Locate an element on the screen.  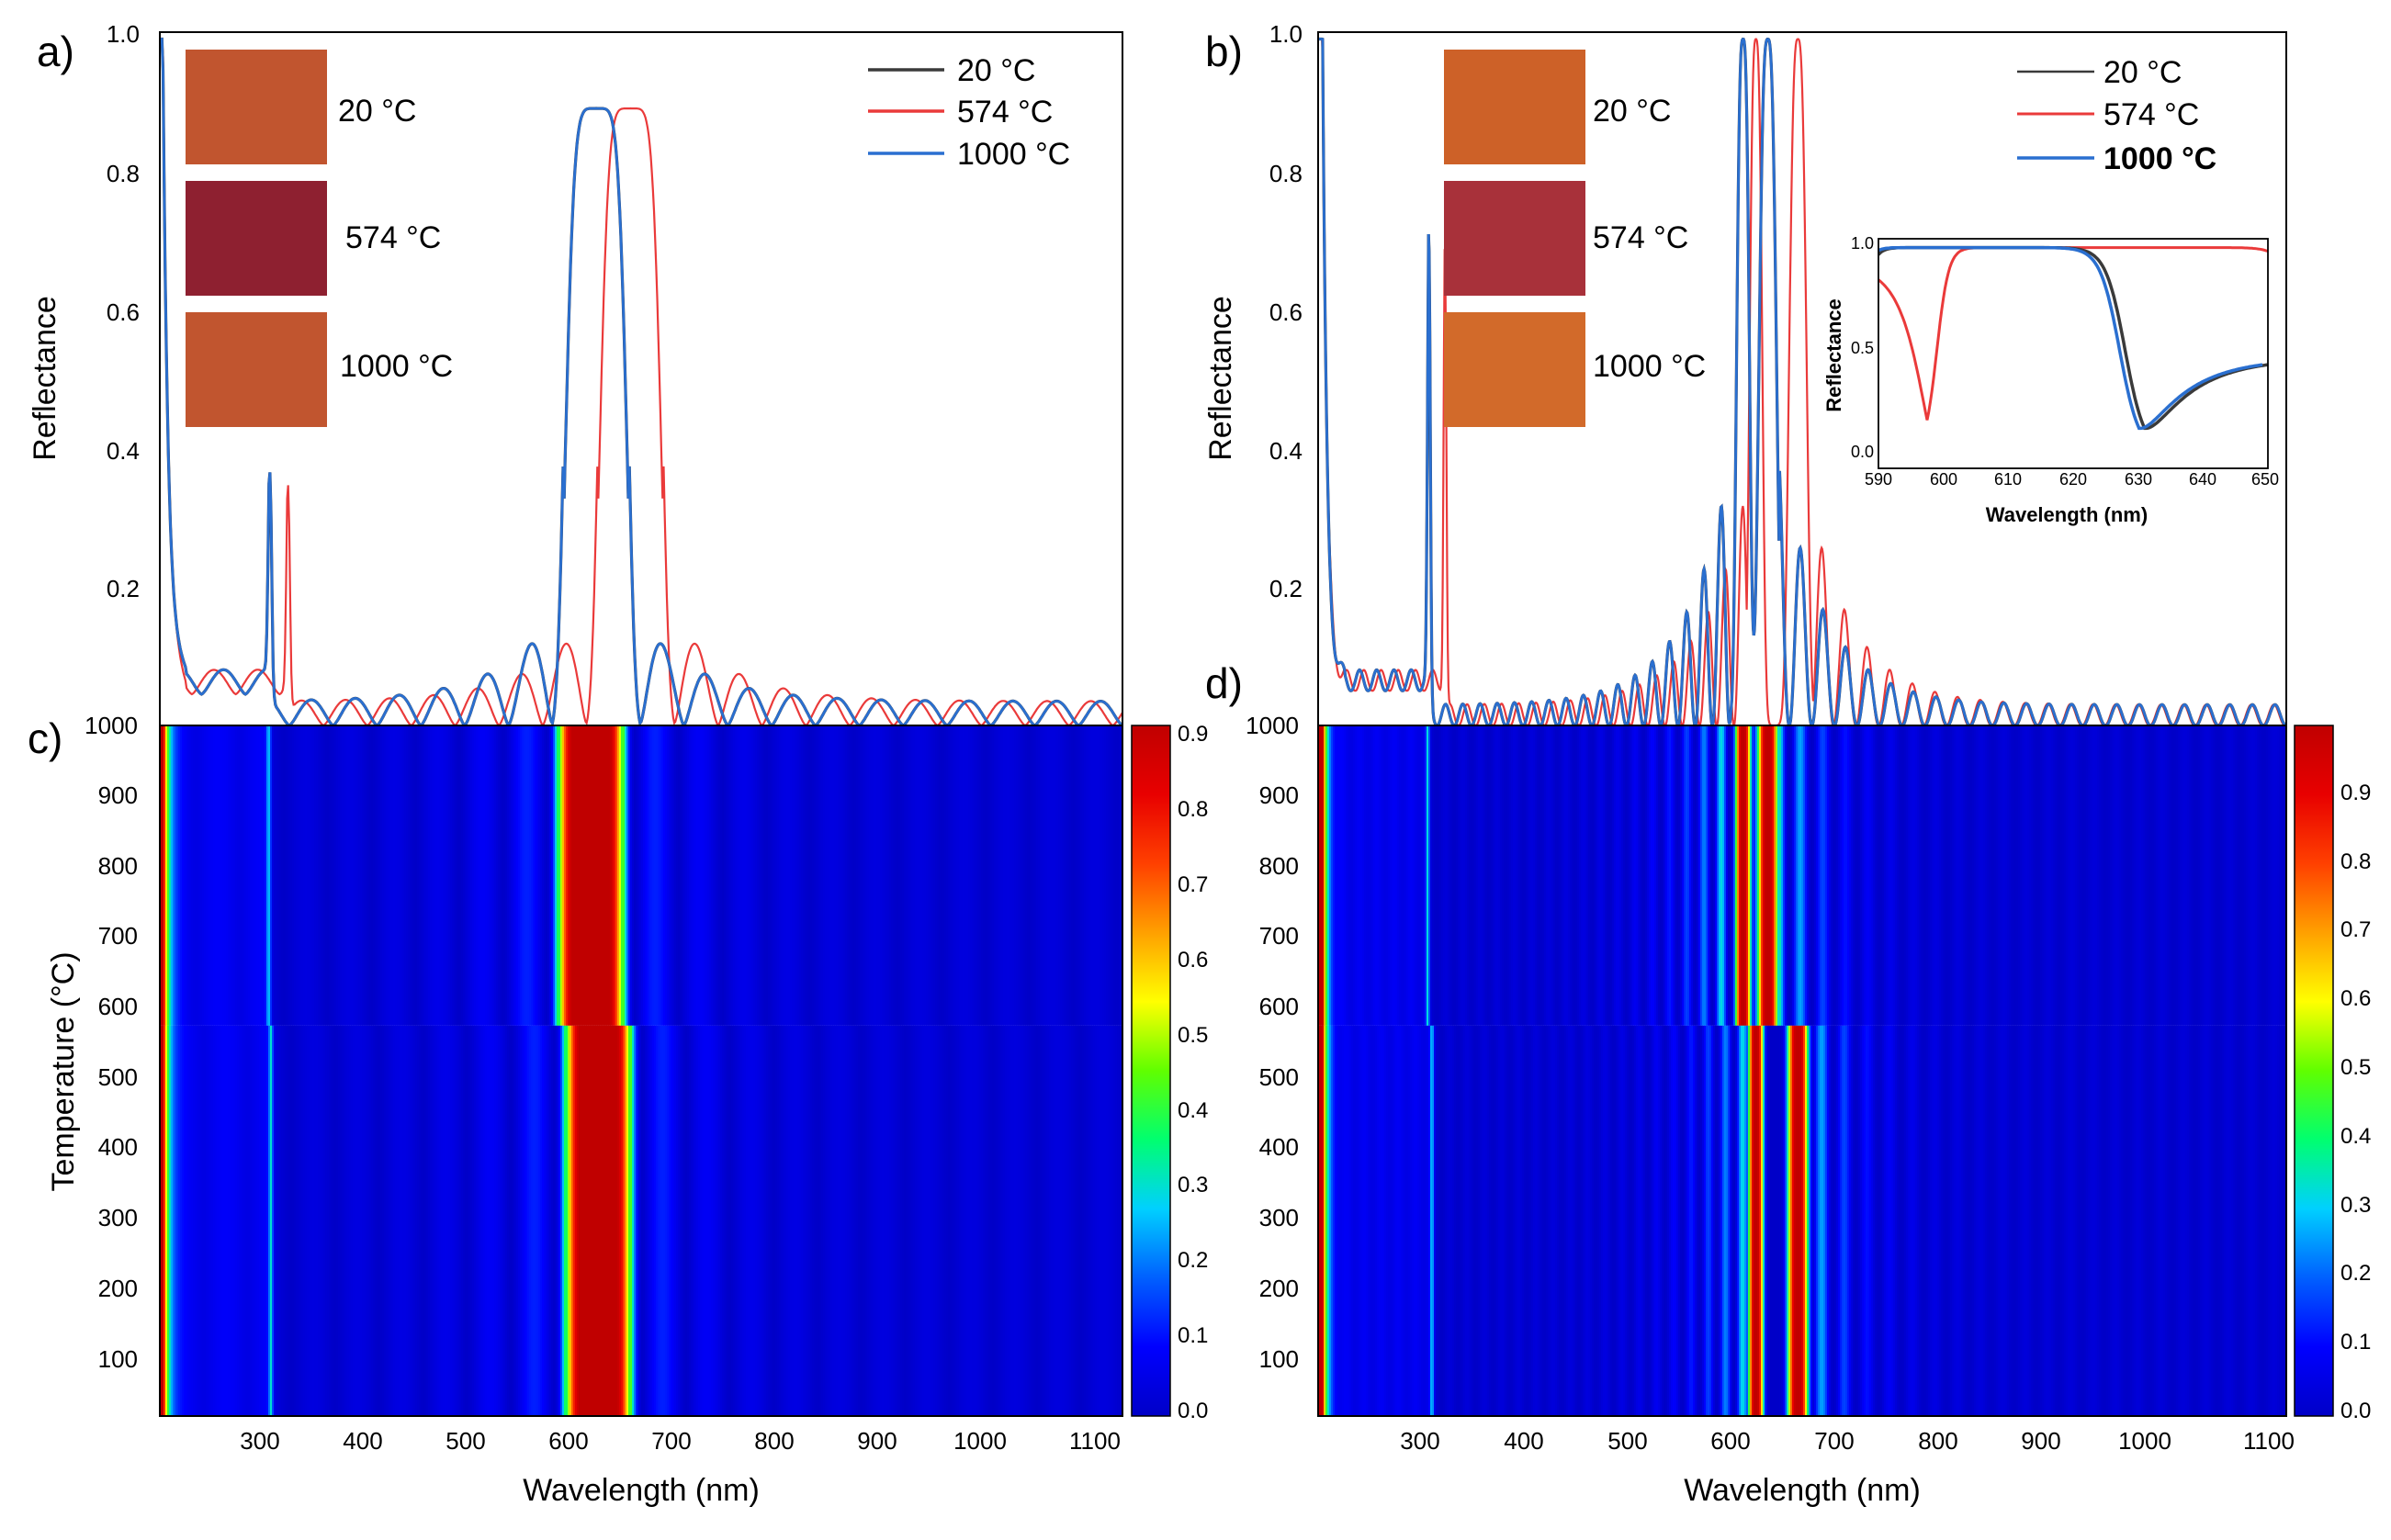
y-tick-label: 700 is located at coordinates (118, 936).